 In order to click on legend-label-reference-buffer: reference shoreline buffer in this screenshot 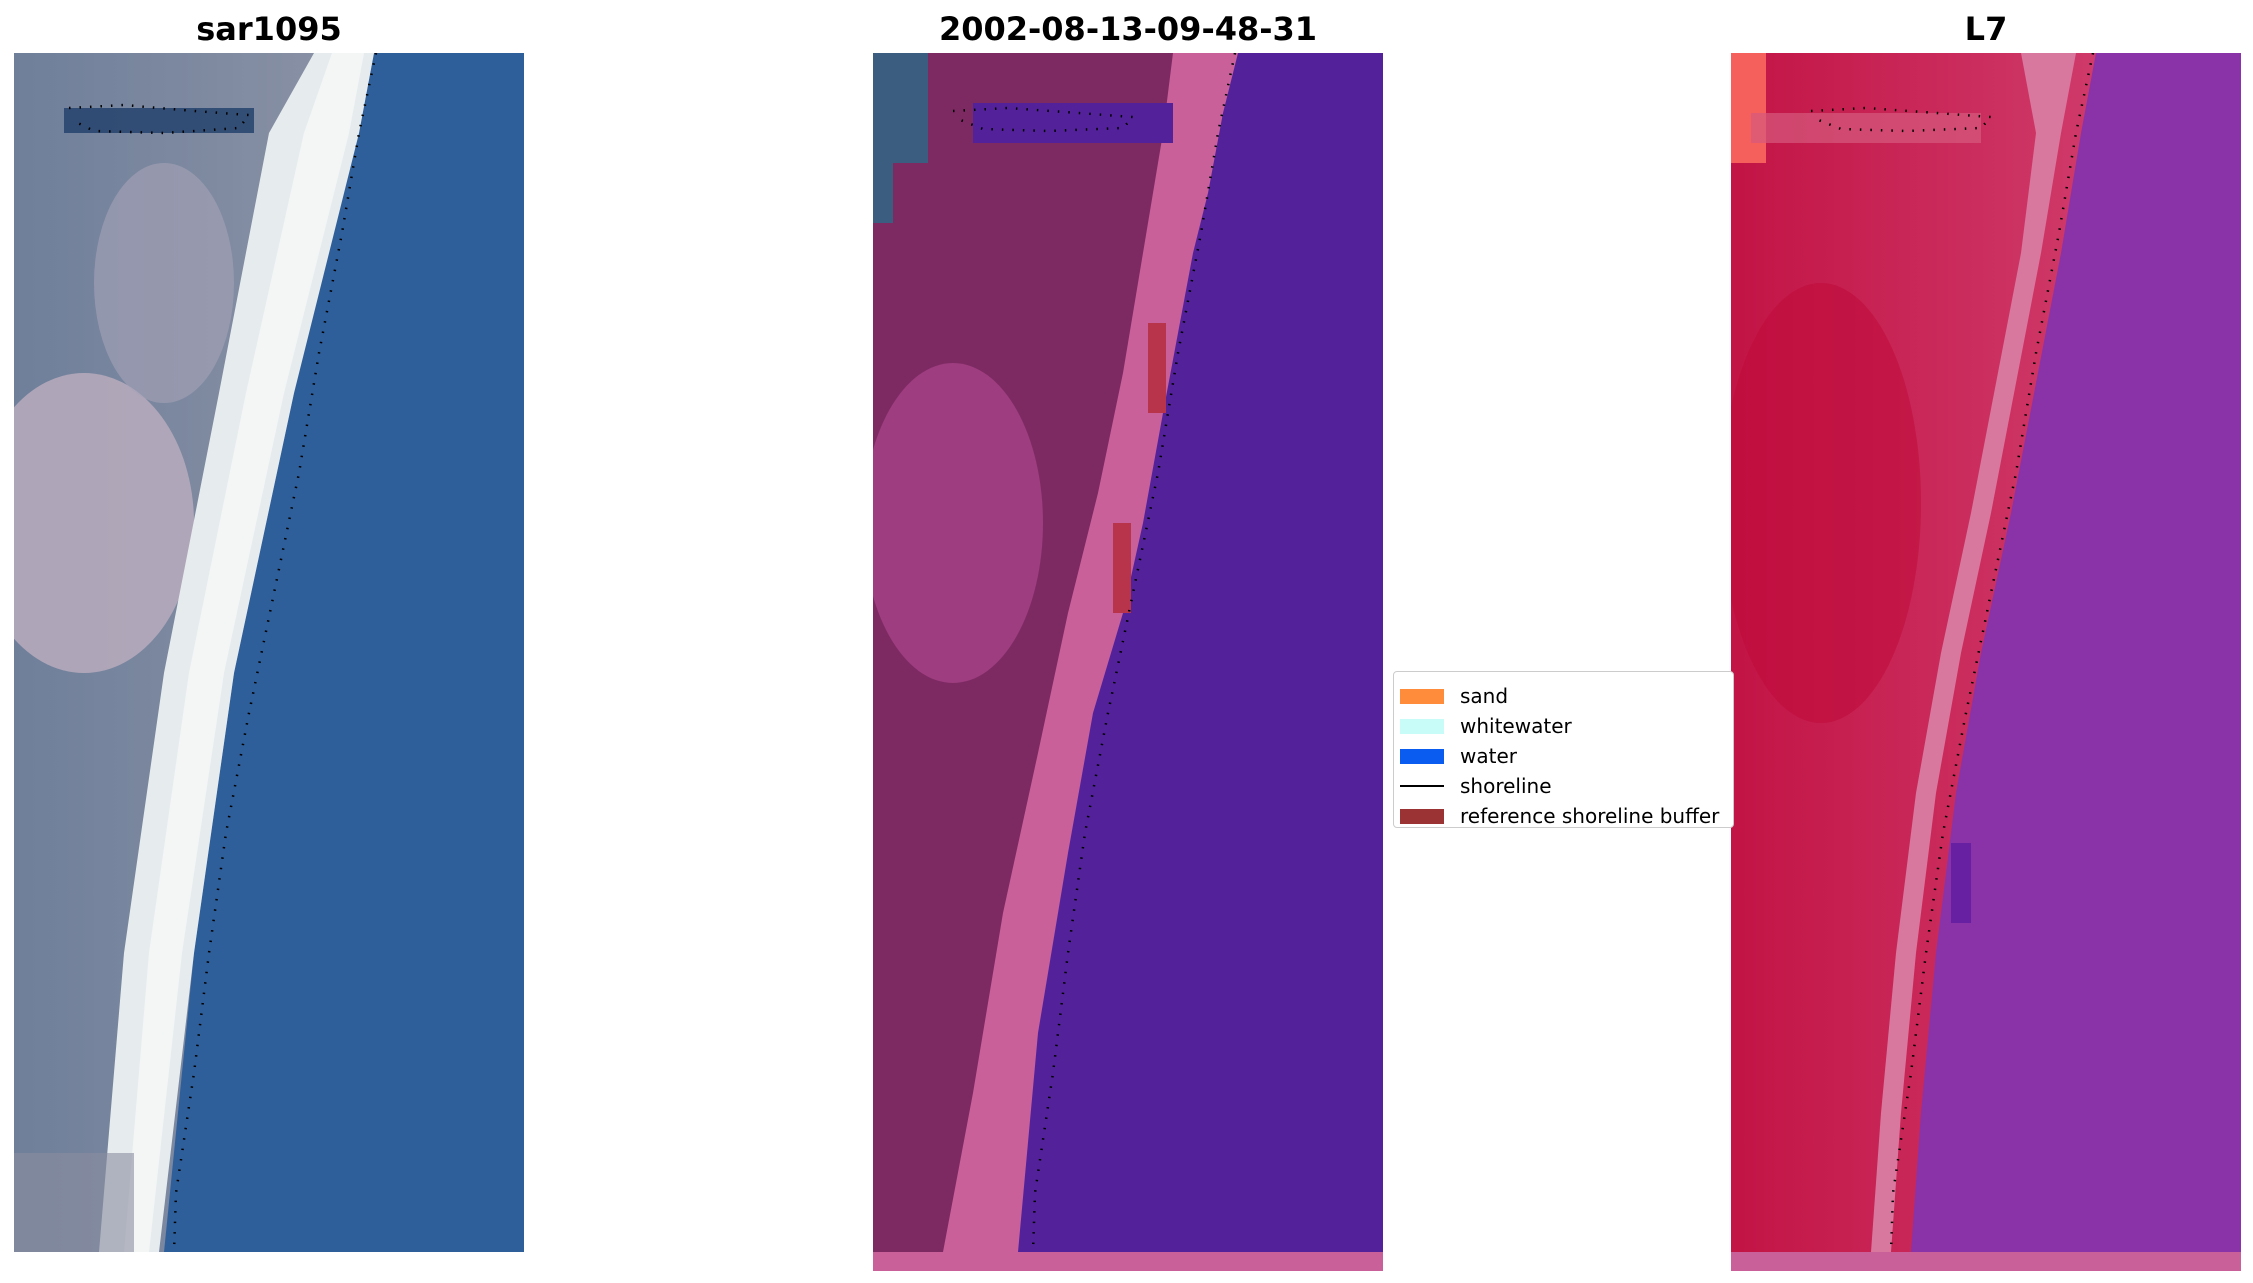, I will do `click(1590, 816)`.